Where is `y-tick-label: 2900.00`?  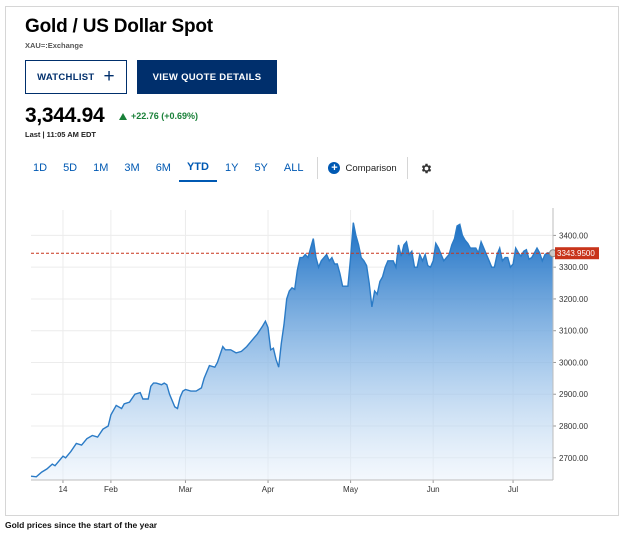
y-tick-label: 2900.00 is located at coordinates (573, 394).